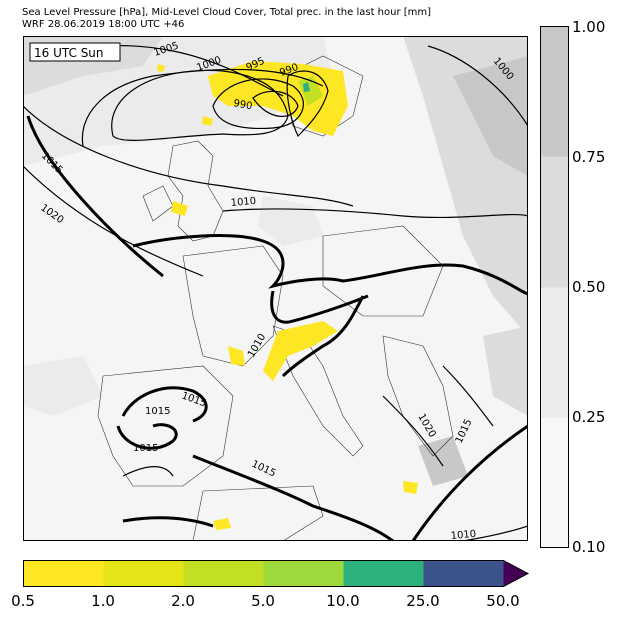 The height and width of the screenshot is (621, 618). I want to click on cloud-cover-colorbar, so click(554, 287).